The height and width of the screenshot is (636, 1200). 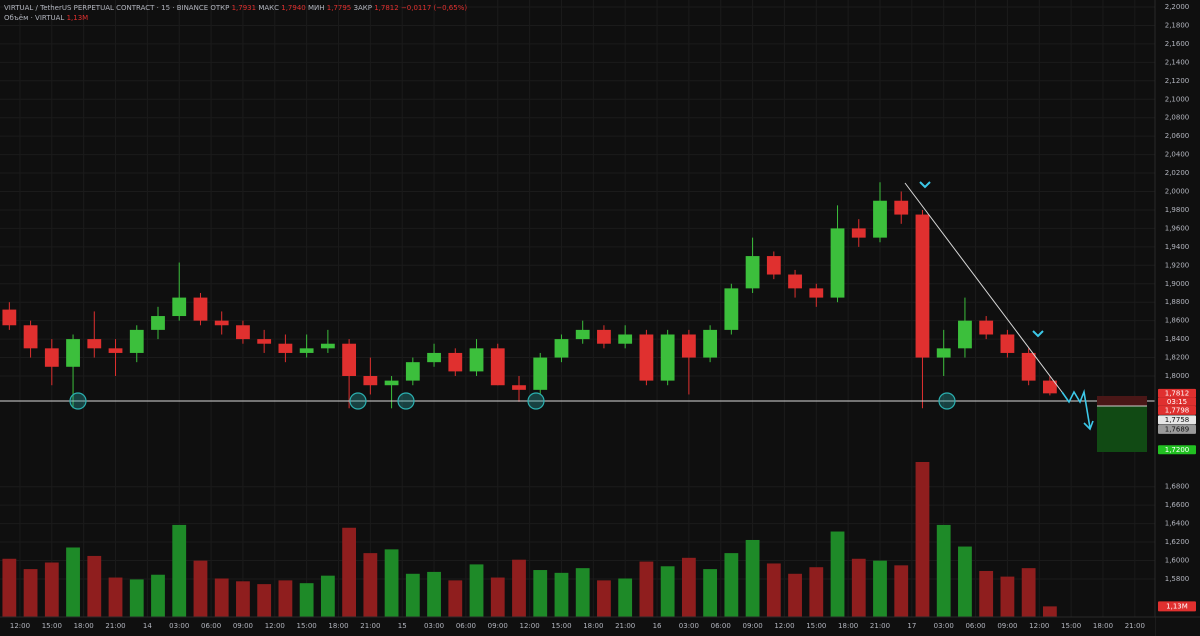 I want to click on ohlc-label: ОТКР, so click(x=219, y=8).